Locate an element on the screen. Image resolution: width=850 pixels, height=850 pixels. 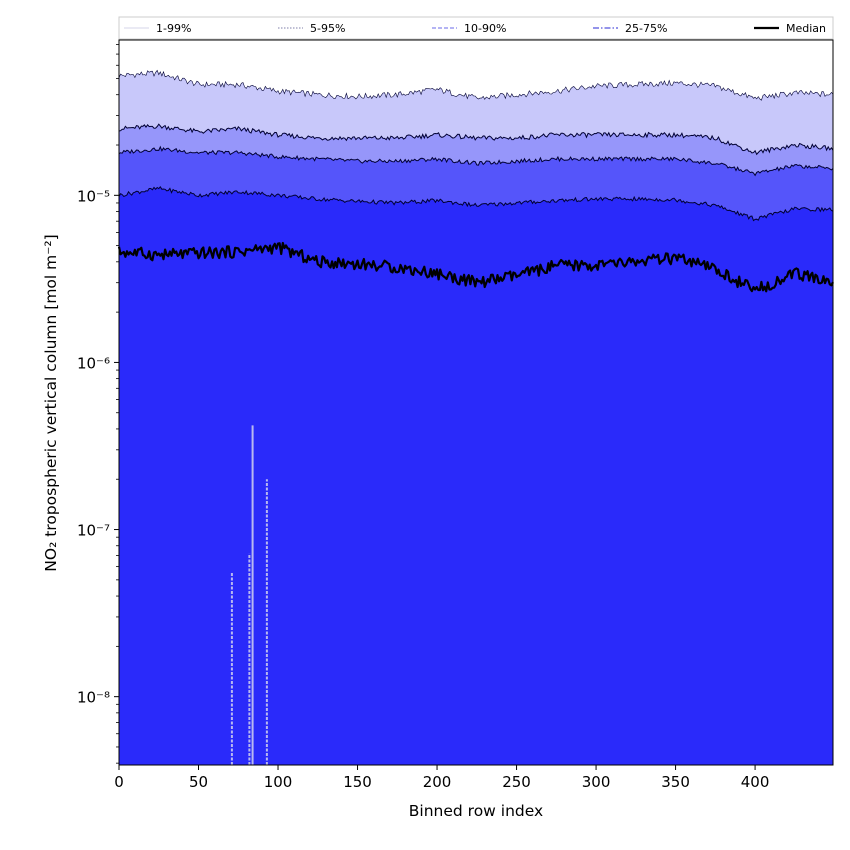
legend-label: 5-95% is located at coordinates (327, 28).